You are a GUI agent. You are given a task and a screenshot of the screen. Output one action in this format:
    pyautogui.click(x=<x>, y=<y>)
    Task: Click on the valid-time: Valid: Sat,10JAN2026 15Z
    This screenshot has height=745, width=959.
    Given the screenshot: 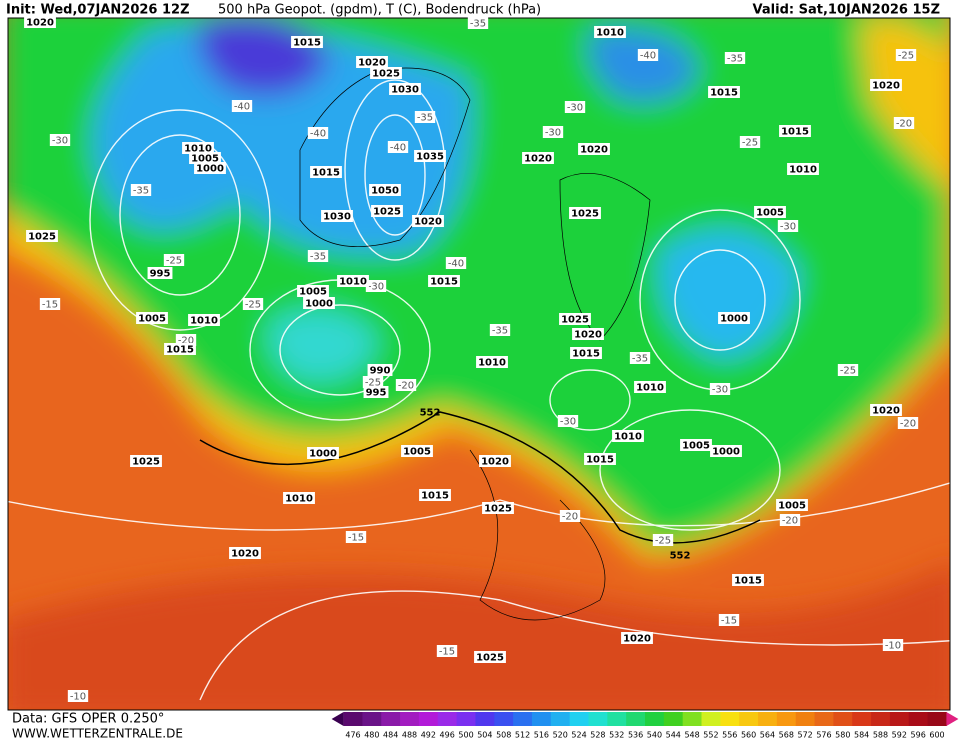 What is the action you would take?
    pyautogui.click(x=846, y=10)
    